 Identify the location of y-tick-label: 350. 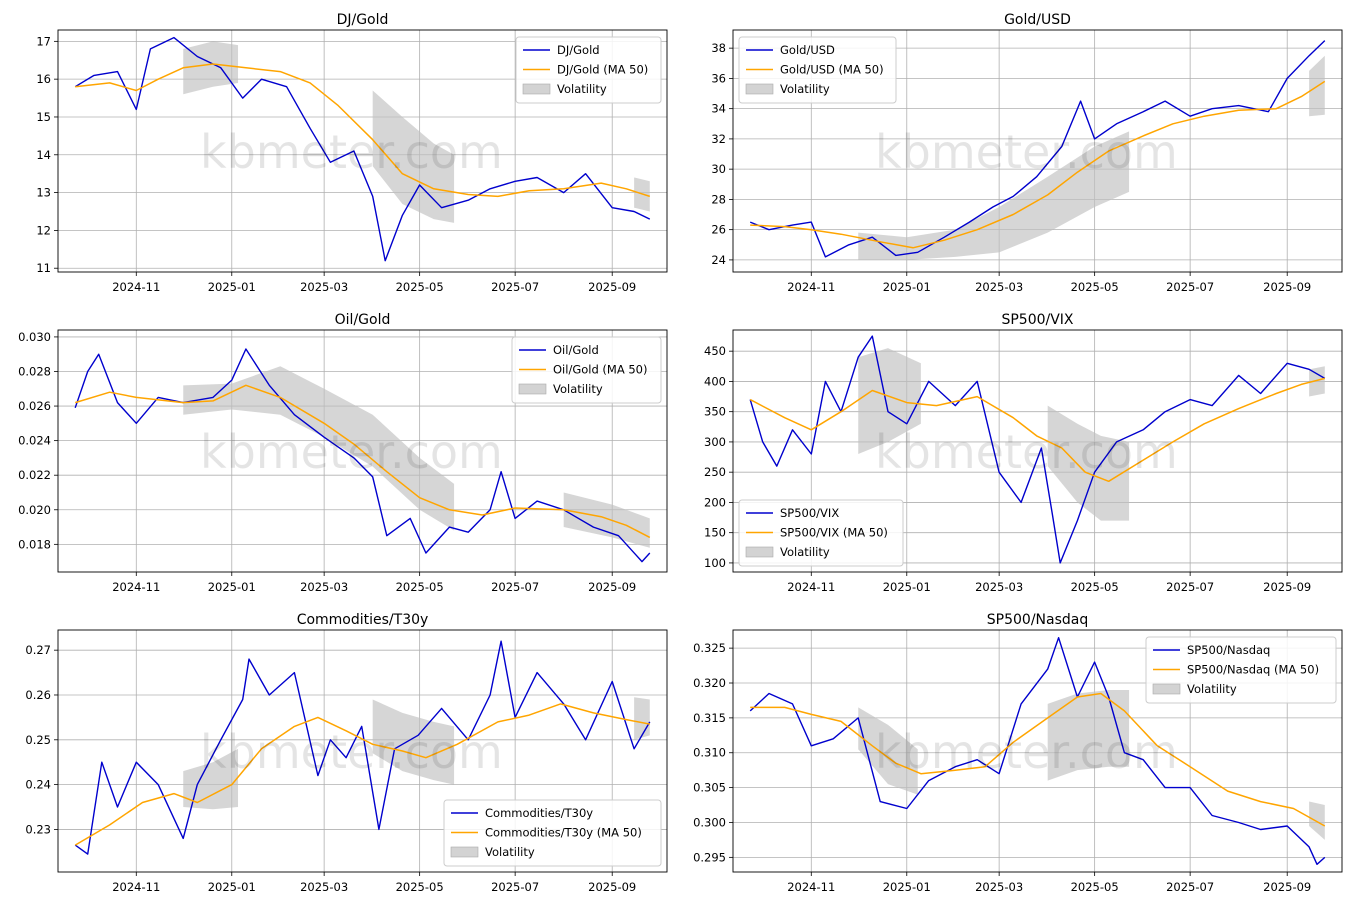
(715, 412).